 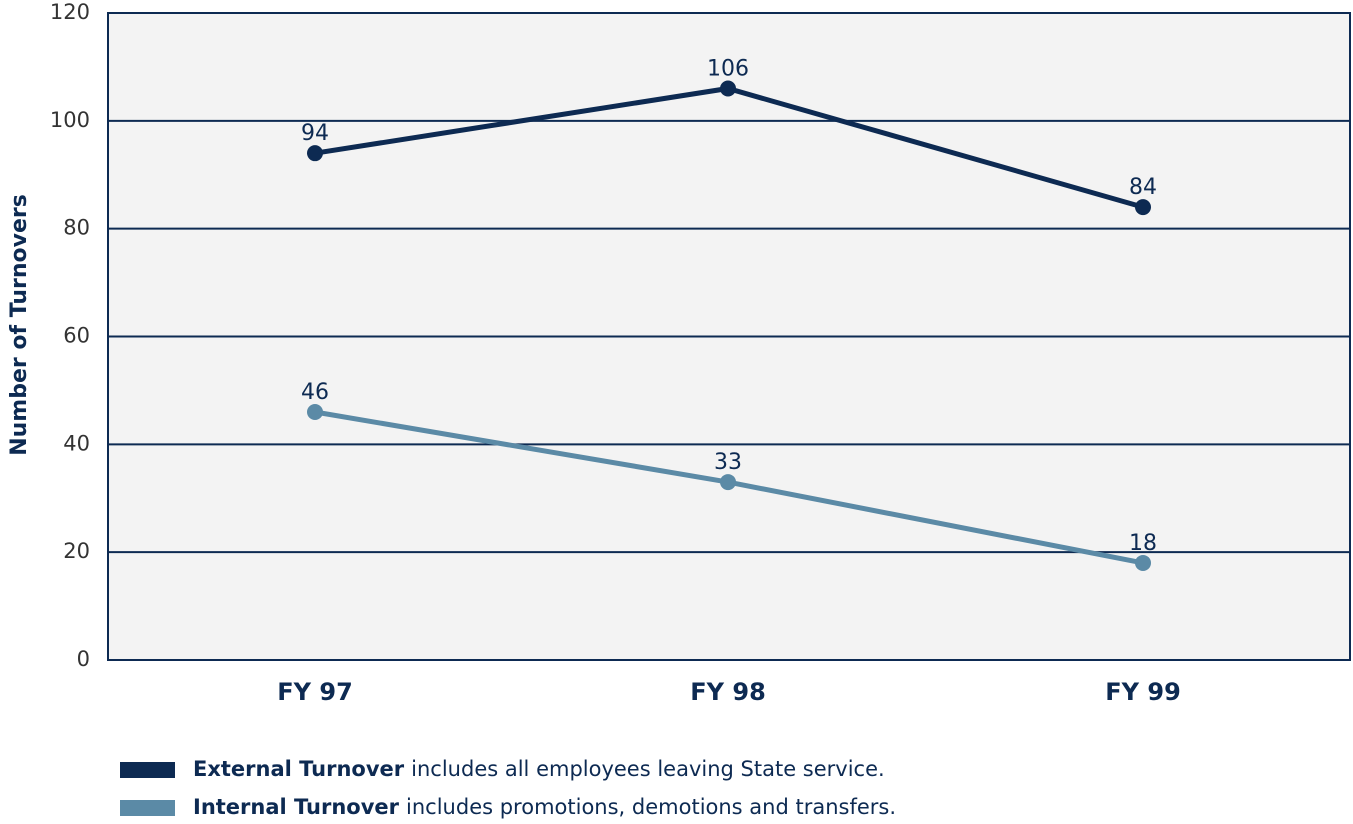 I want to click on legend-name: Internal Turnover, so click(x=296, y=807).